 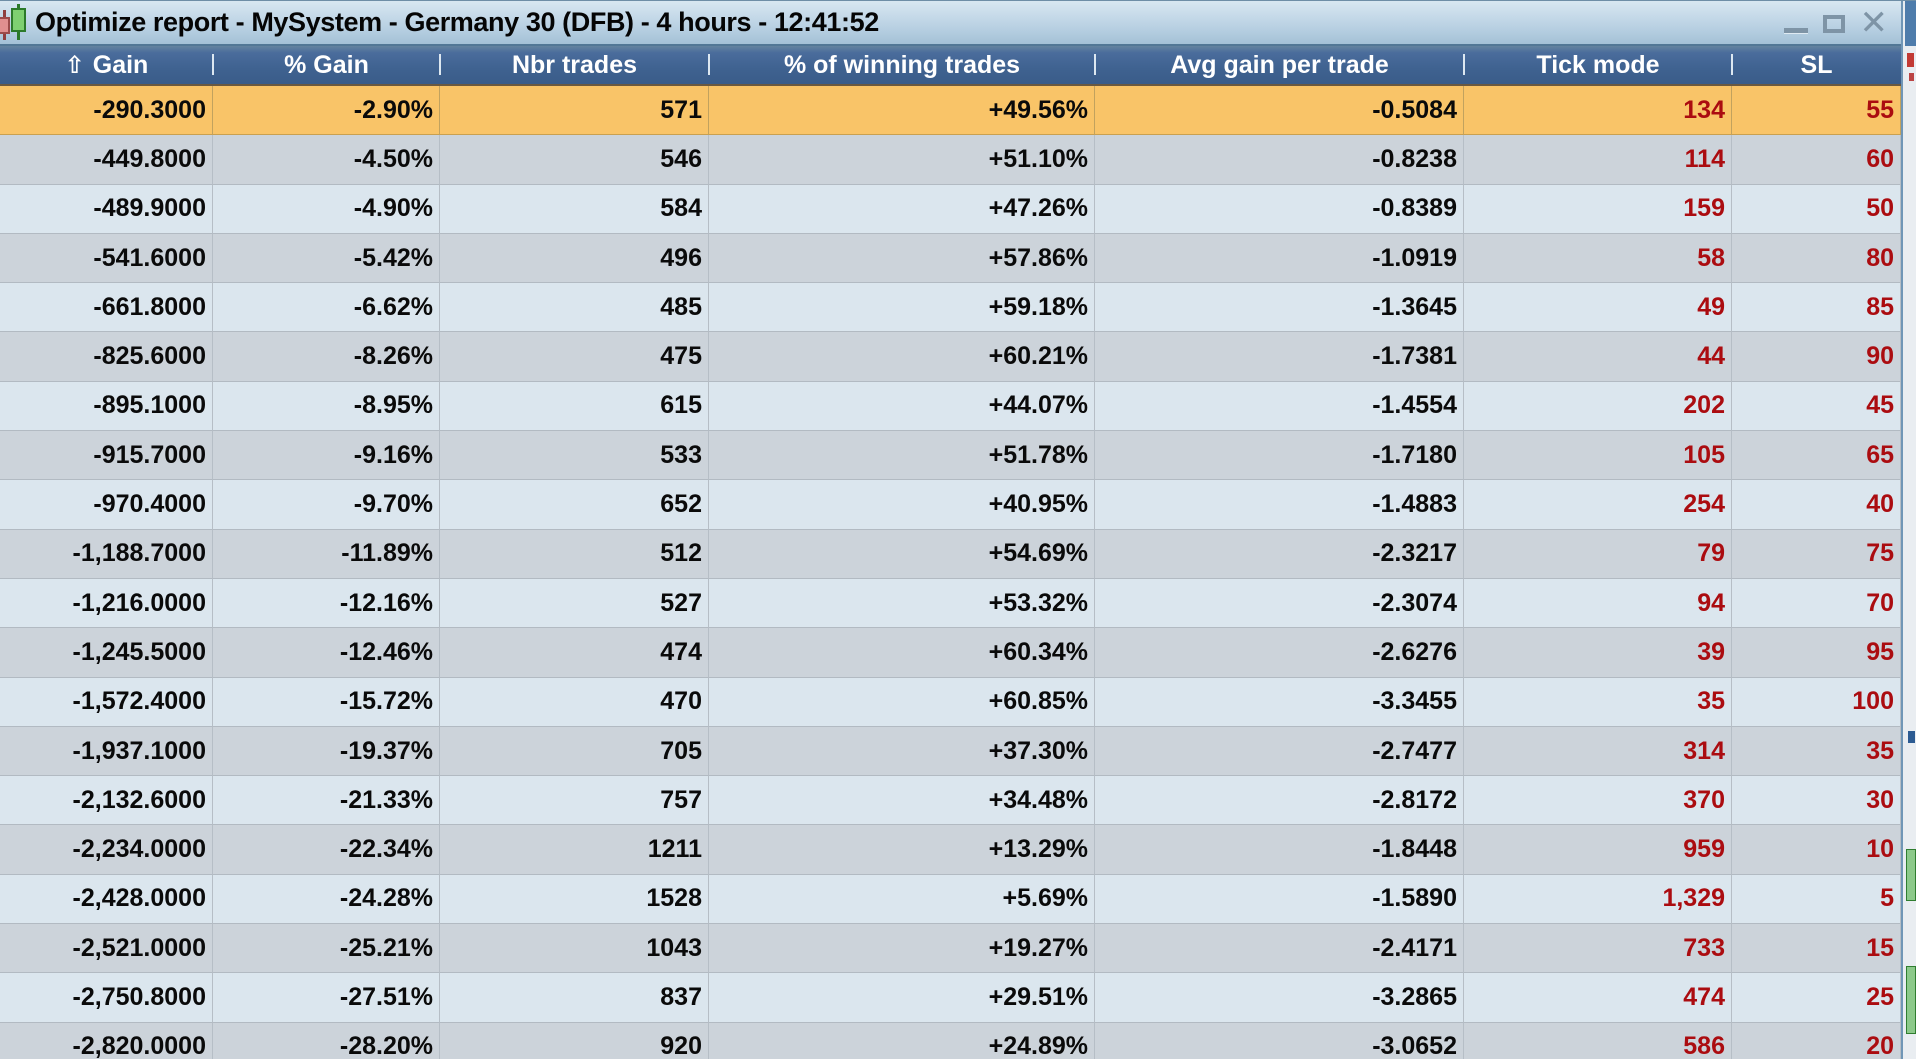 What do you see at coordinates (574, 751) in the screenshot?
I see `cell-trades: 705` at bounding box center [574, 751].